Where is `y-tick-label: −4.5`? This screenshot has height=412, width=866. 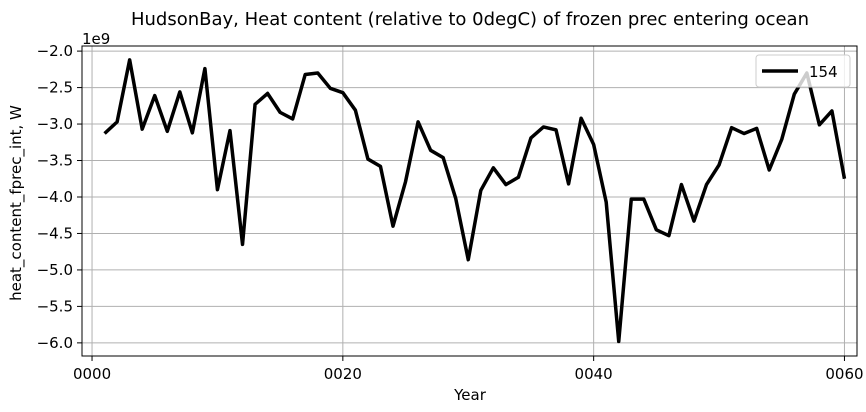
y-tick-label: −4.5 is located at coordinates (55, 233).